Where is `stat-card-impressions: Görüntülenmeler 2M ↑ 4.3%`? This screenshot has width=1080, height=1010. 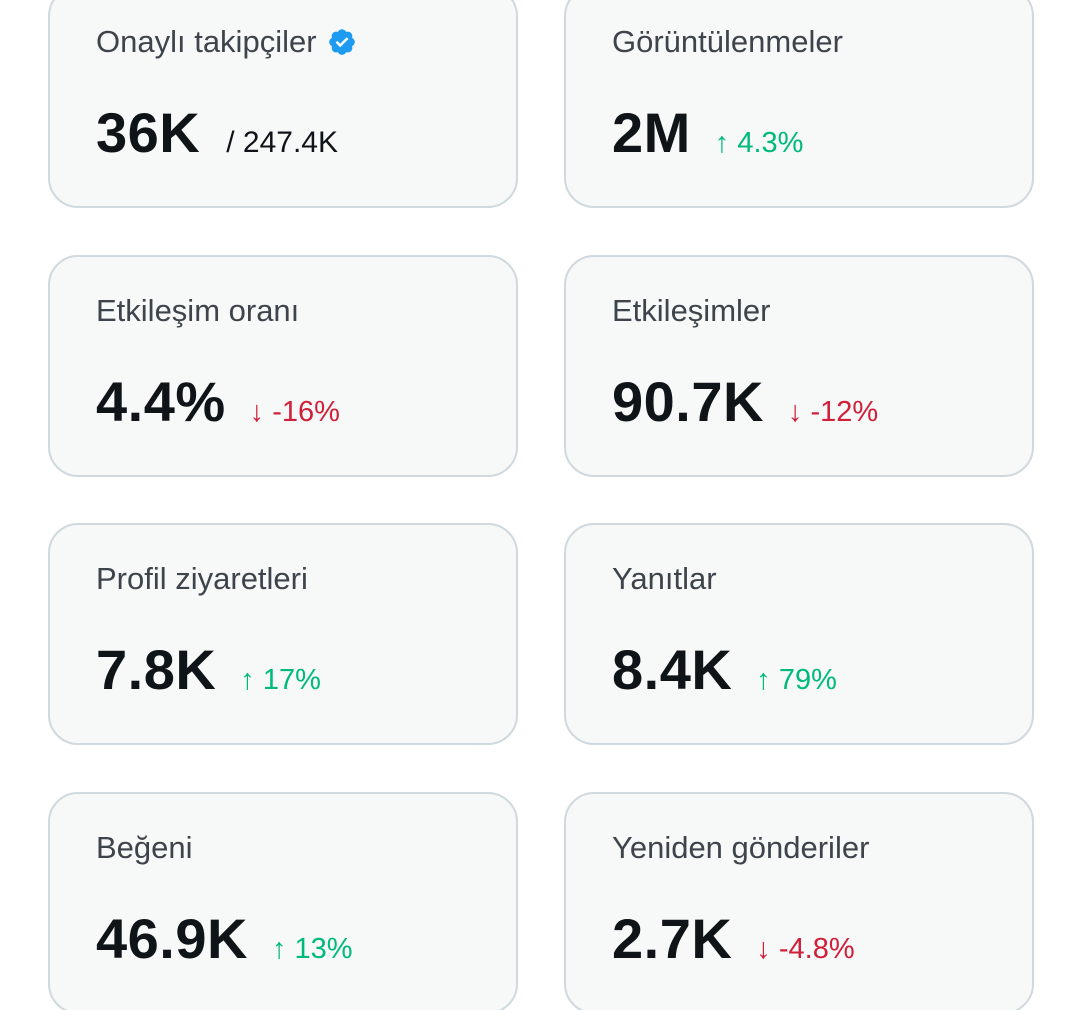 stat-card-impressions: Görüntülenmeler 2M ↑ 4.3% is located at coordinates (799, 104).